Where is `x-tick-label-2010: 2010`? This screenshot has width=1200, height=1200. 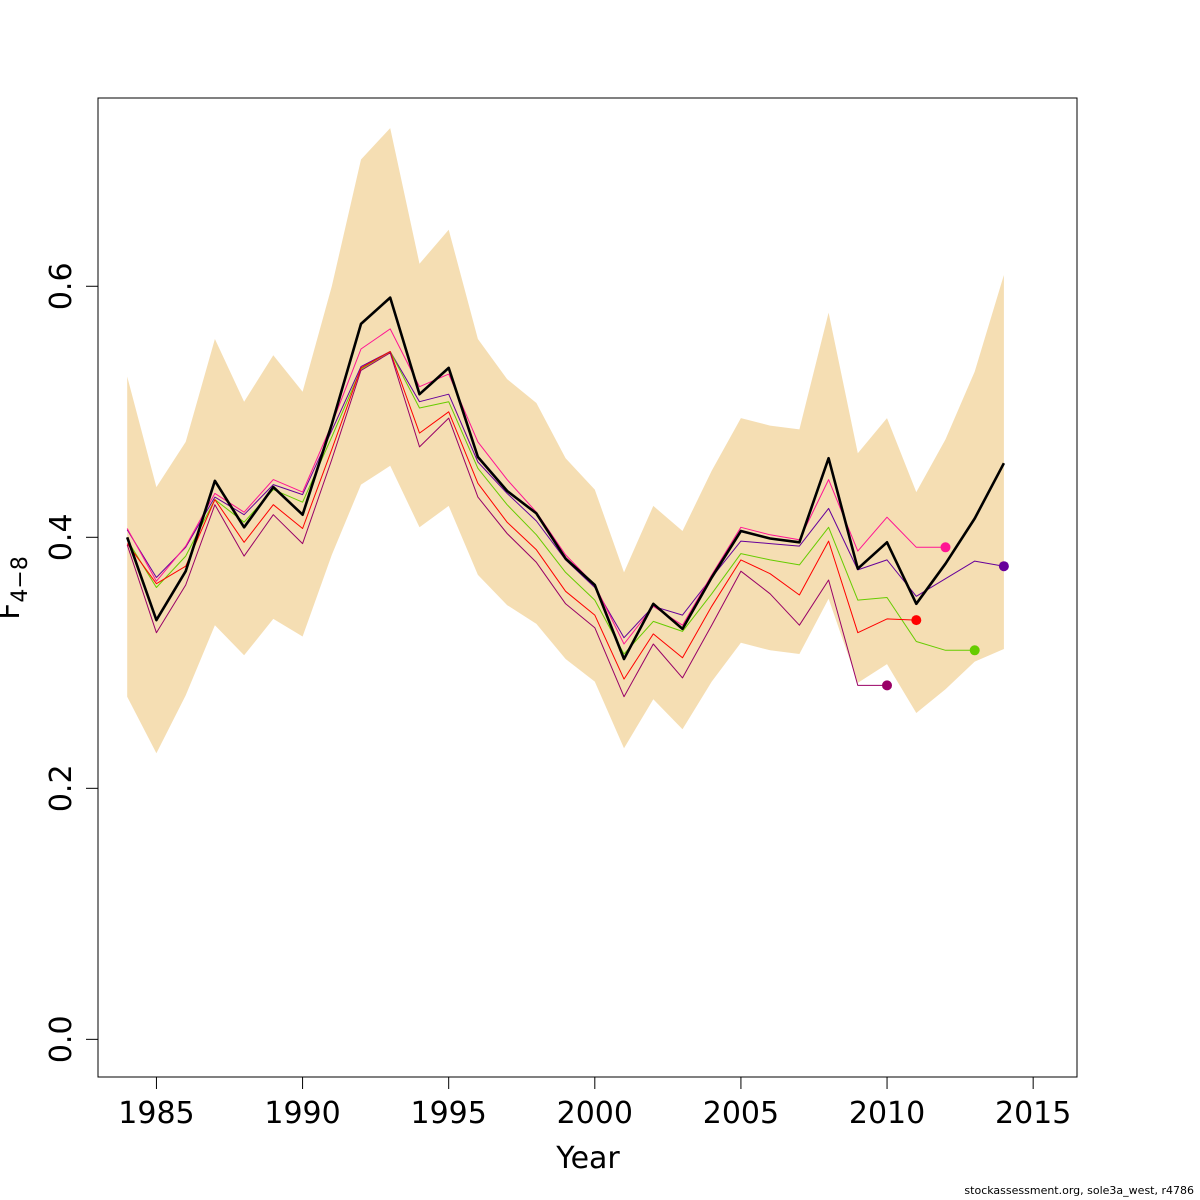 x-tick-label-2010: 2010 is located at coordinates (887, 1113).